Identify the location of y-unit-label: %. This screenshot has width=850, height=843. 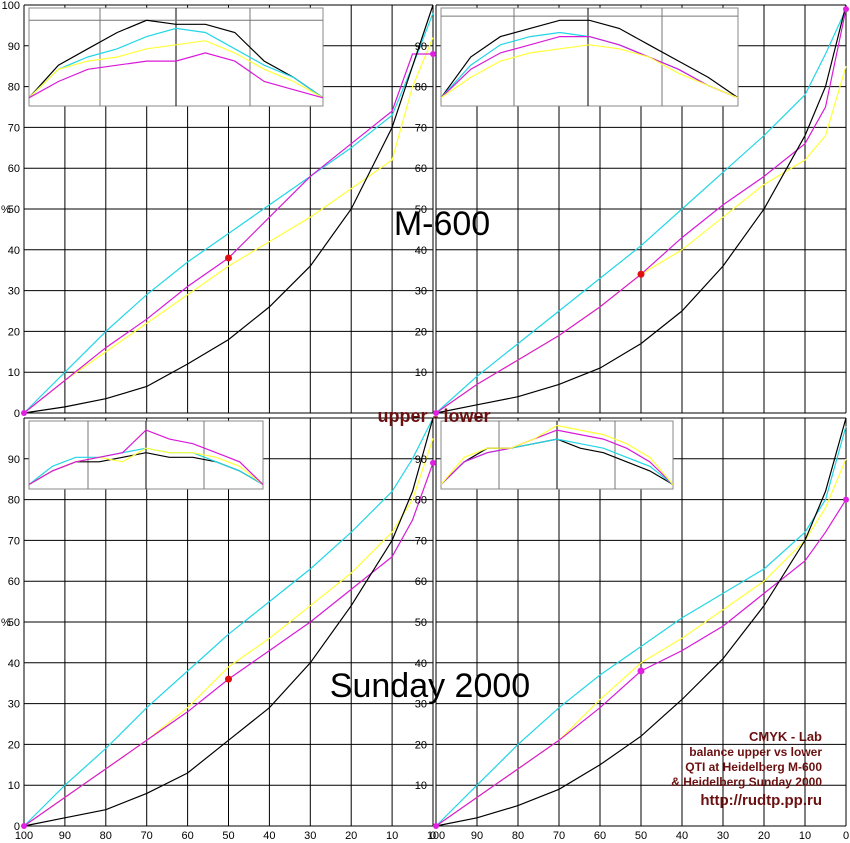
(6, 210).